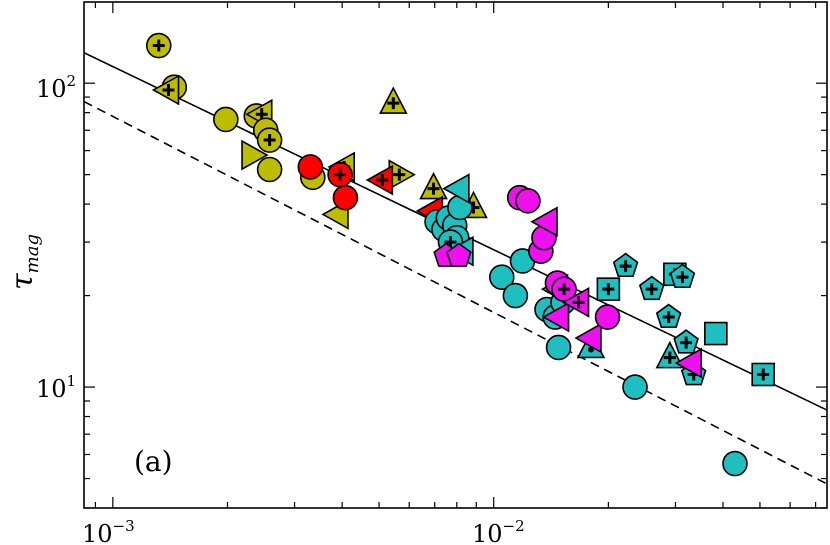 The image size is (830, 545). Describe the element at coordinates (303, 531) in the screenshot. I see `x-tick-labels: 10⁻³ 10⁻²` at that location.